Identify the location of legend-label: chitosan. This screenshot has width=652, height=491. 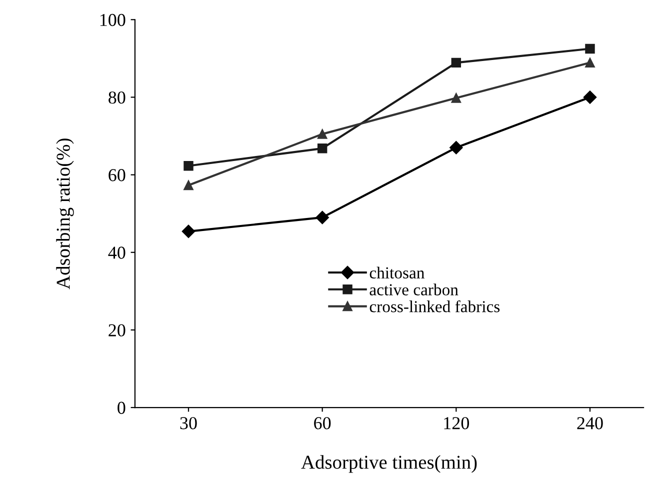
(397, 272).